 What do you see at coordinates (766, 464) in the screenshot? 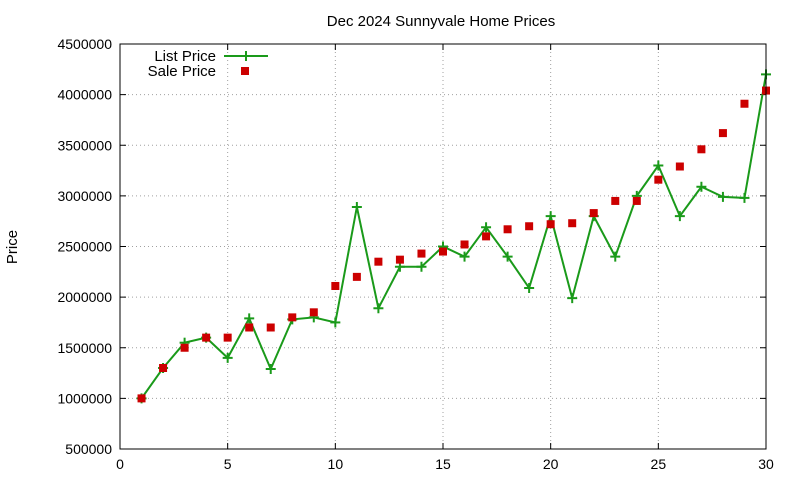
I see `x-tick-label: 30` at bounding box center [766, 464].